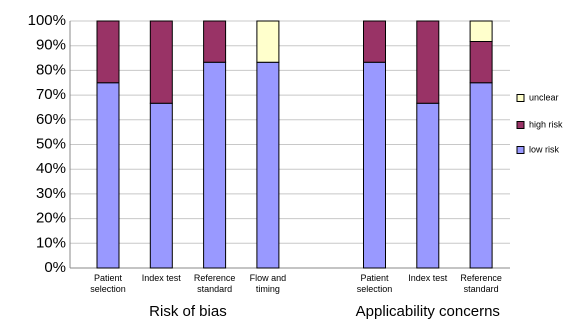 The image size is (564, 321). What do you see at coordinates (544, 97) in the screenshot?
I see `legend-label: unclear` at bounding box center [544, 97].